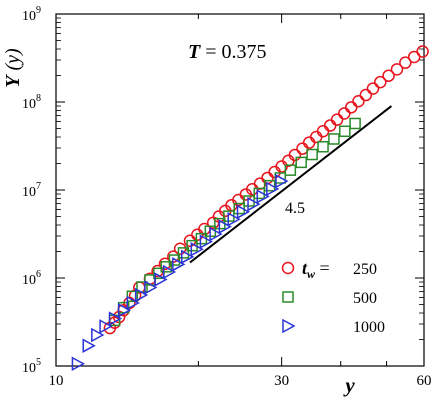 The width and height of the screenshot is (436, 401). Describe the element at coordinates (38, 186) in the screenshot. I see `y-tick-exponent: 7` at that location.